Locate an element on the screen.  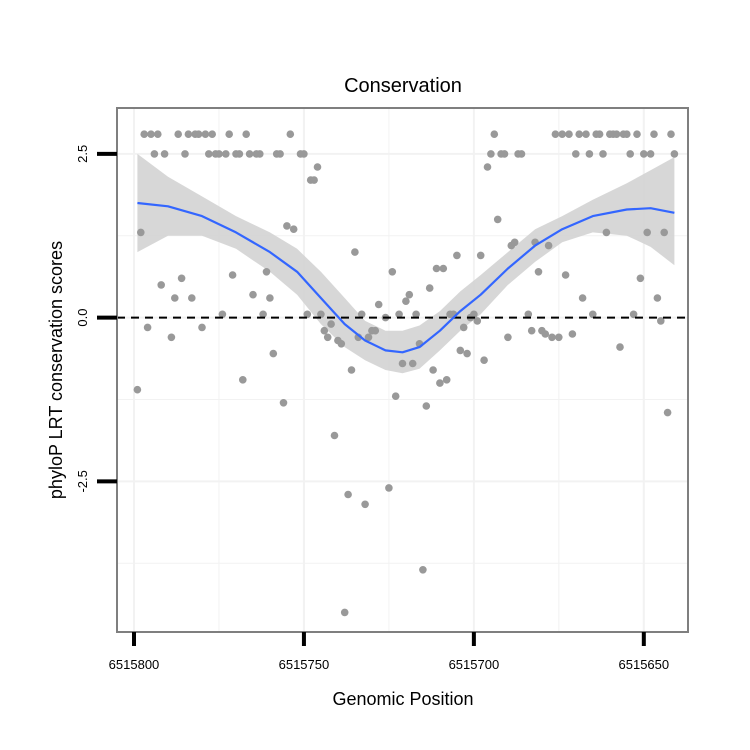
y-axis: 2.5 0.0 -2.5 is located at coordinates (96, 319).